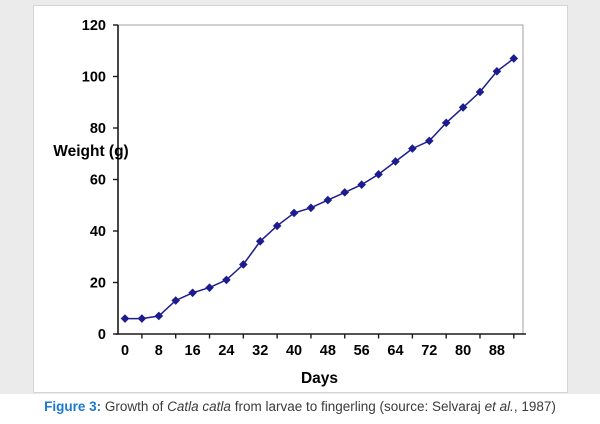  What do you see at coordinates (395, 351) in the screenshot?
I see `x-axis-tick-label: 64` at bounding box center [395, 351].